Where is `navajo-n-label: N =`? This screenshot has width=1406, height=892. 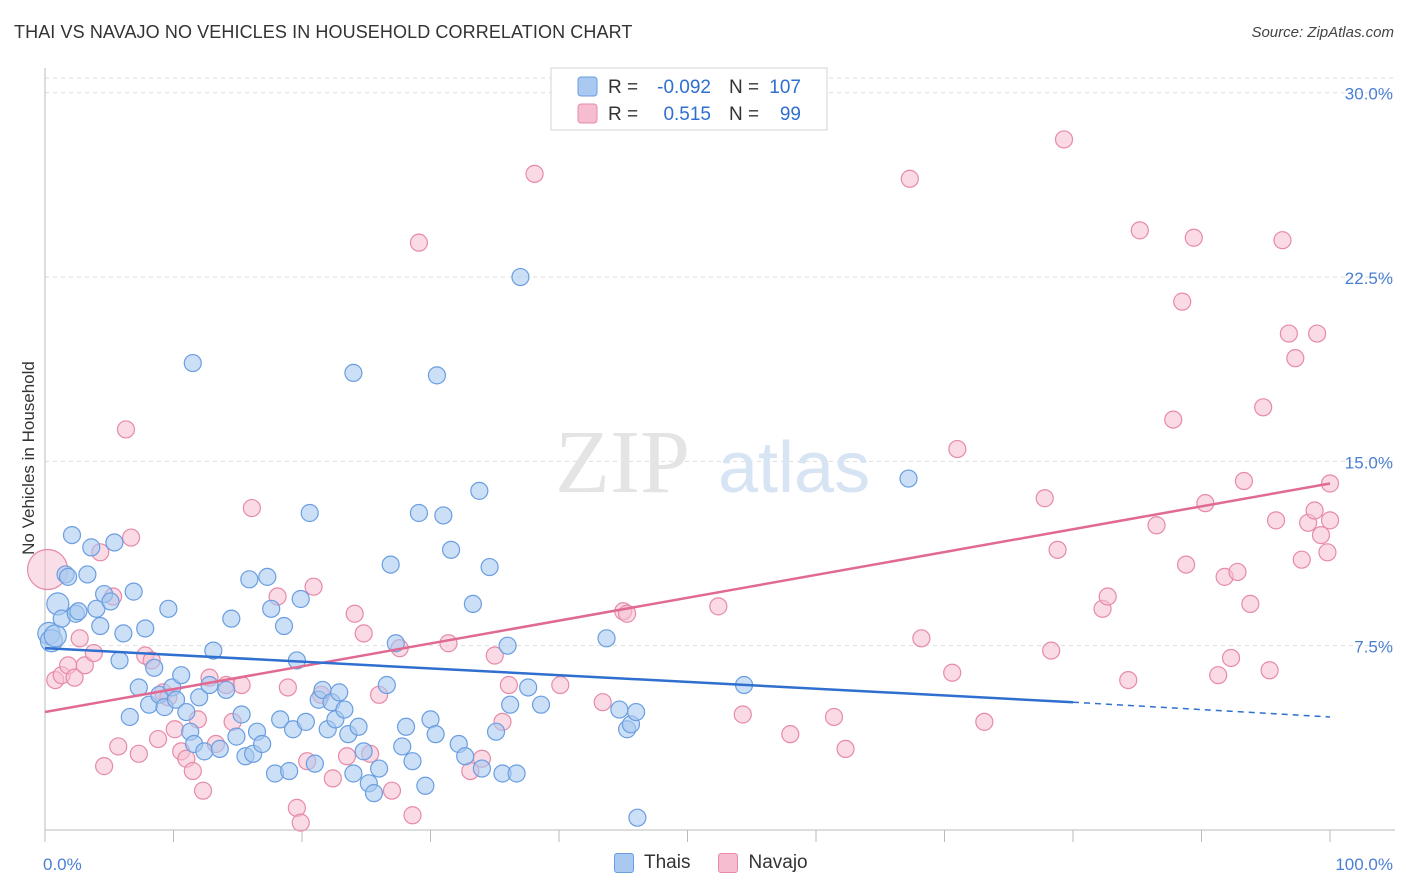
navajo-n-label: N = is located at coordinates (744, 114).